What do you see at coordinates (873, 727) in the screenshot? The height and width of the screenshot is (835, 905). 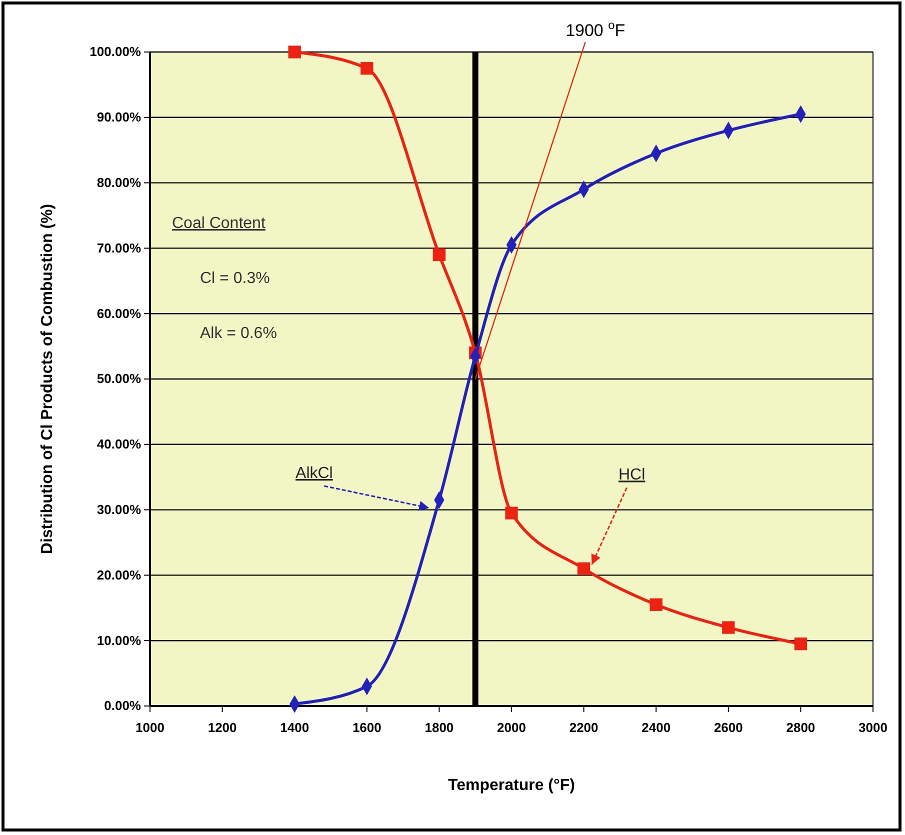 I see `x-tick-label: 3000` at bounding box center [873, 727].